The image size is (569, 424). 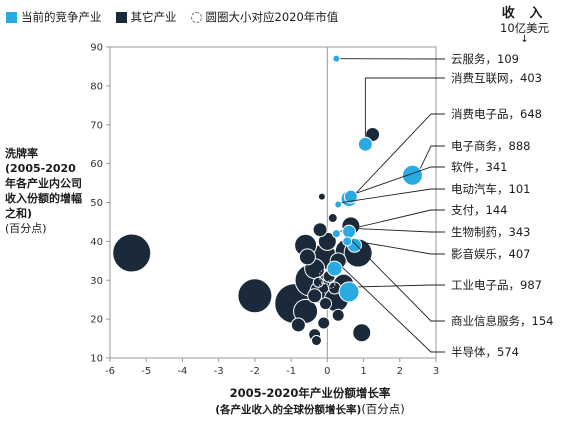 I want to click on x-tick-label: 2, so click(x=400, y=371).